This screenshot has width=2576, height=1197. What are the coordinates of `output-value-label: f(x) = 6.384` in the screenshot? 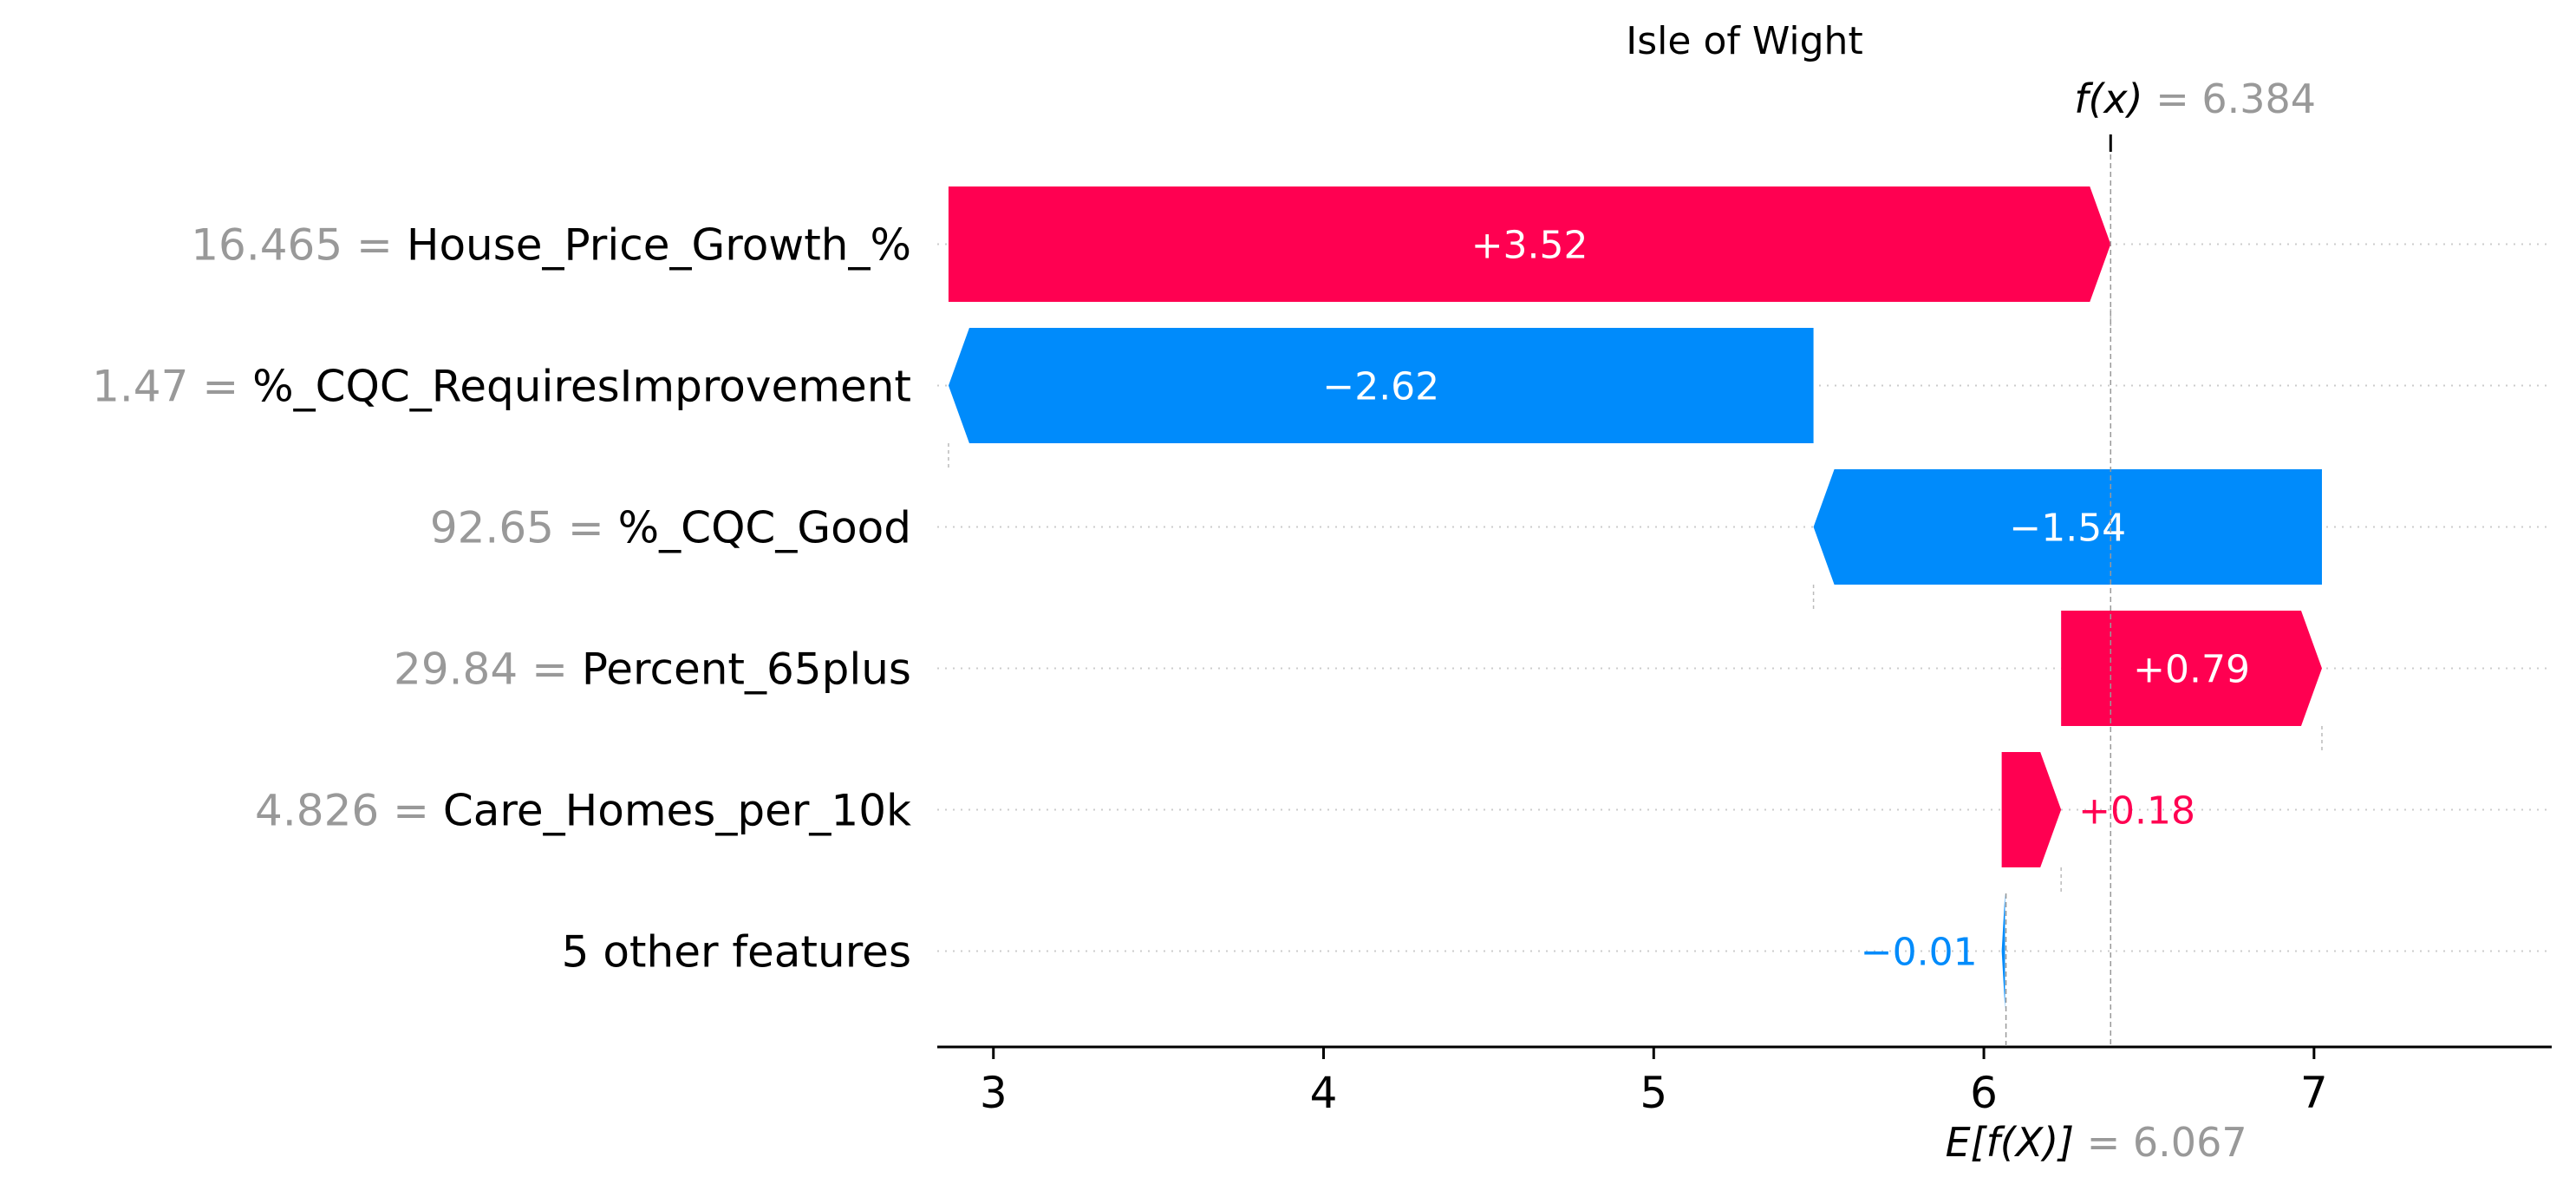 It's located at (2195, 98).